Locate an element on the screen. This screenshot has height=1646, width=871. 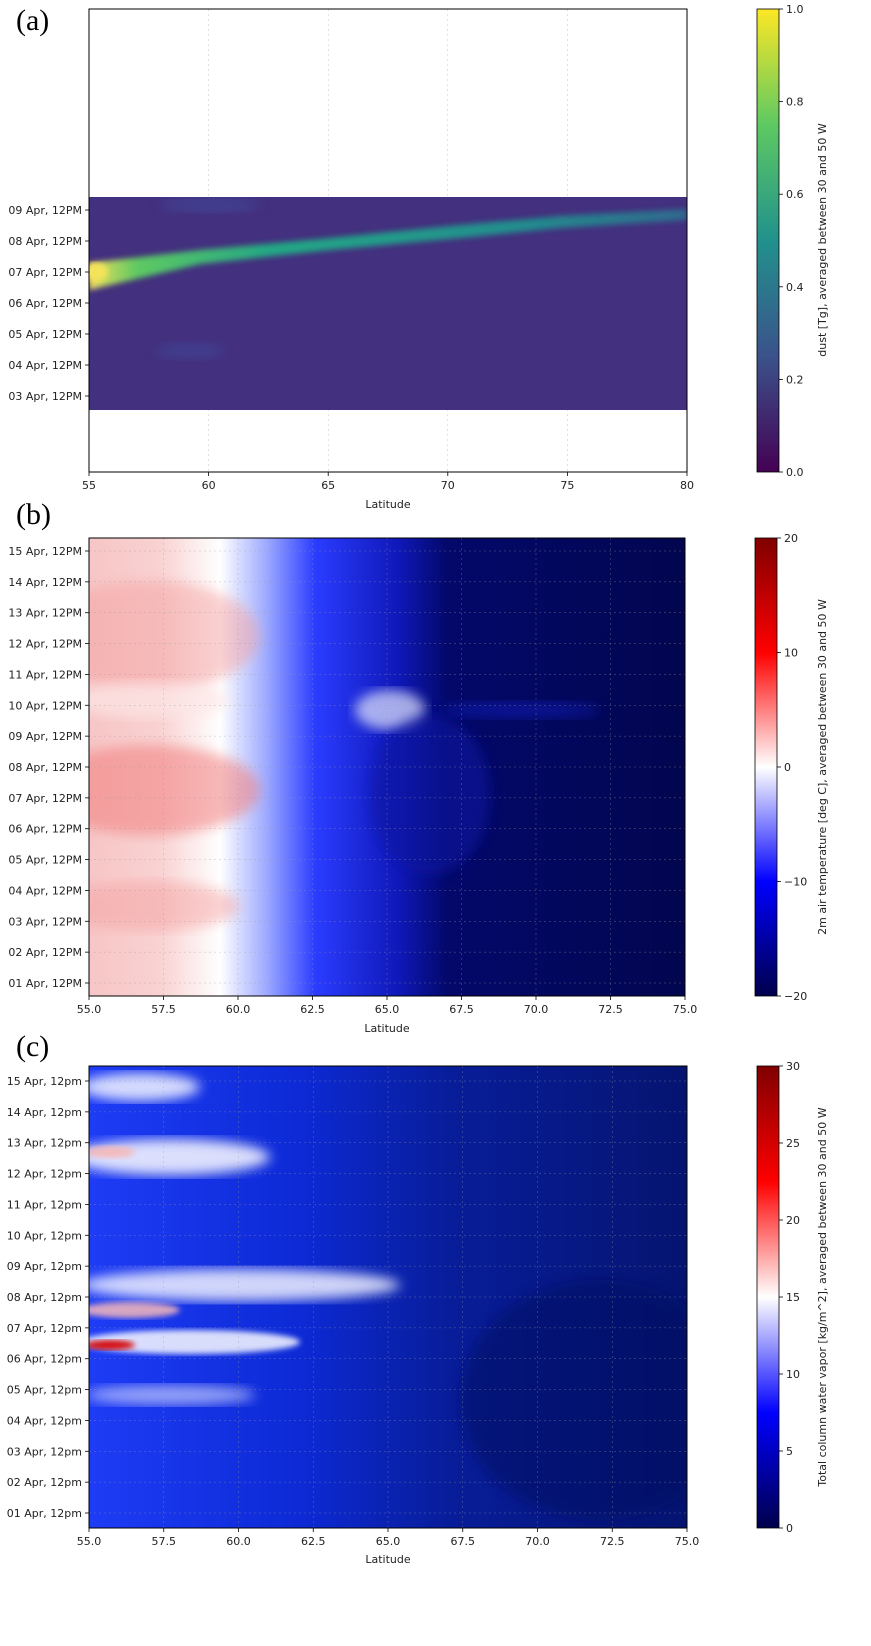
ytick-label: 09 Apr, 12PM is located at coordinates (45, 736).